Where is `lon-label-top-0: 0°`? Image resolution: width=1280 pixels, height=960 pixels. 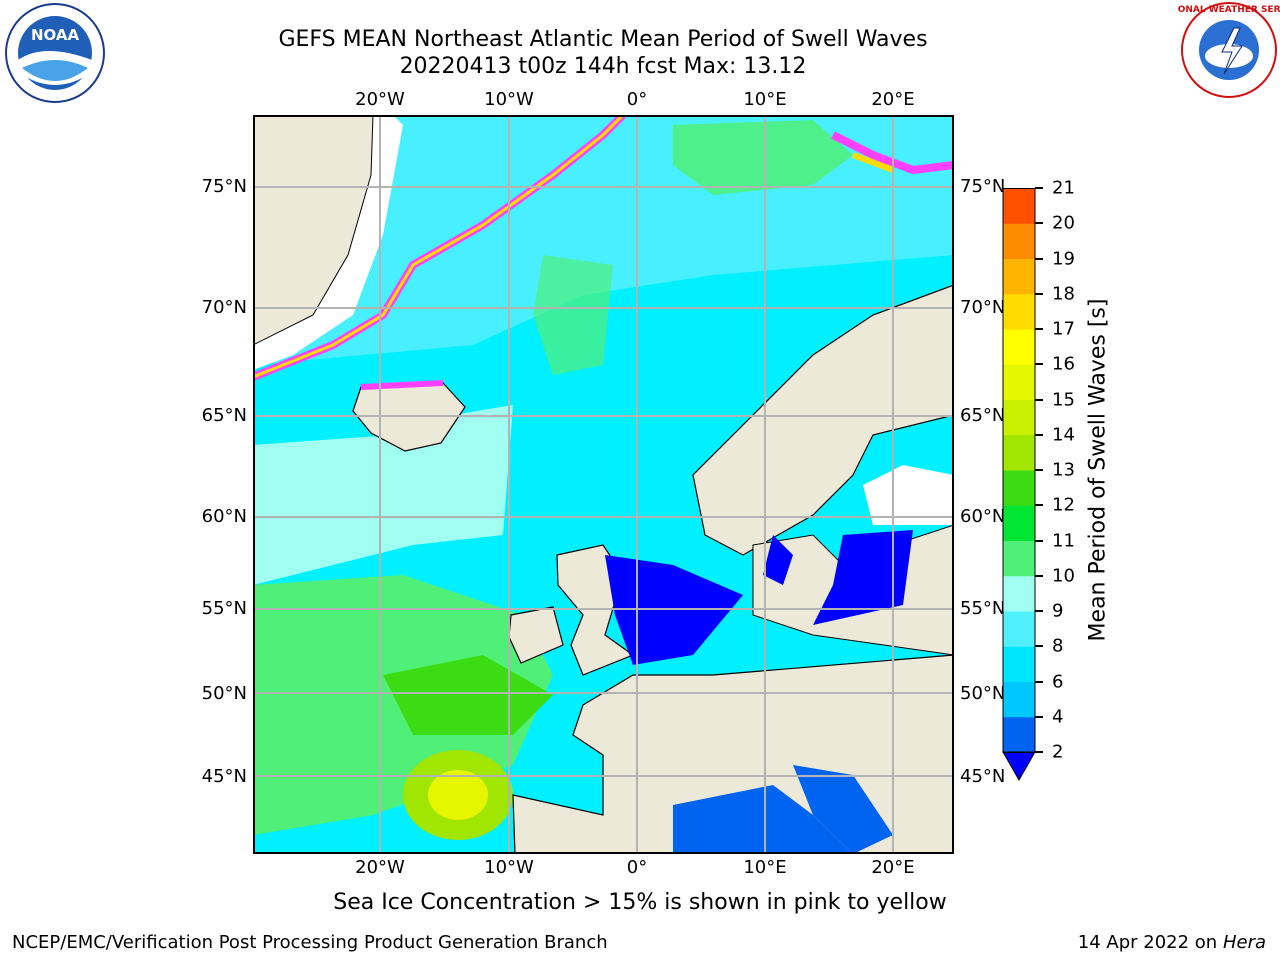
lon-label-top-0: 0° is located at coordinates (637, 99).